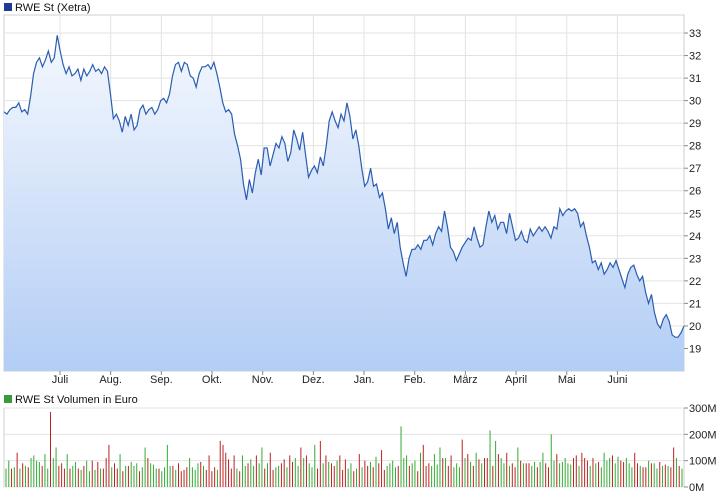 The width and height of the screenshot is (726, 496). Describe the element at coordinates (703, 409) in the screenshot. I see `volume-y-tick-label: 300M` at that location.